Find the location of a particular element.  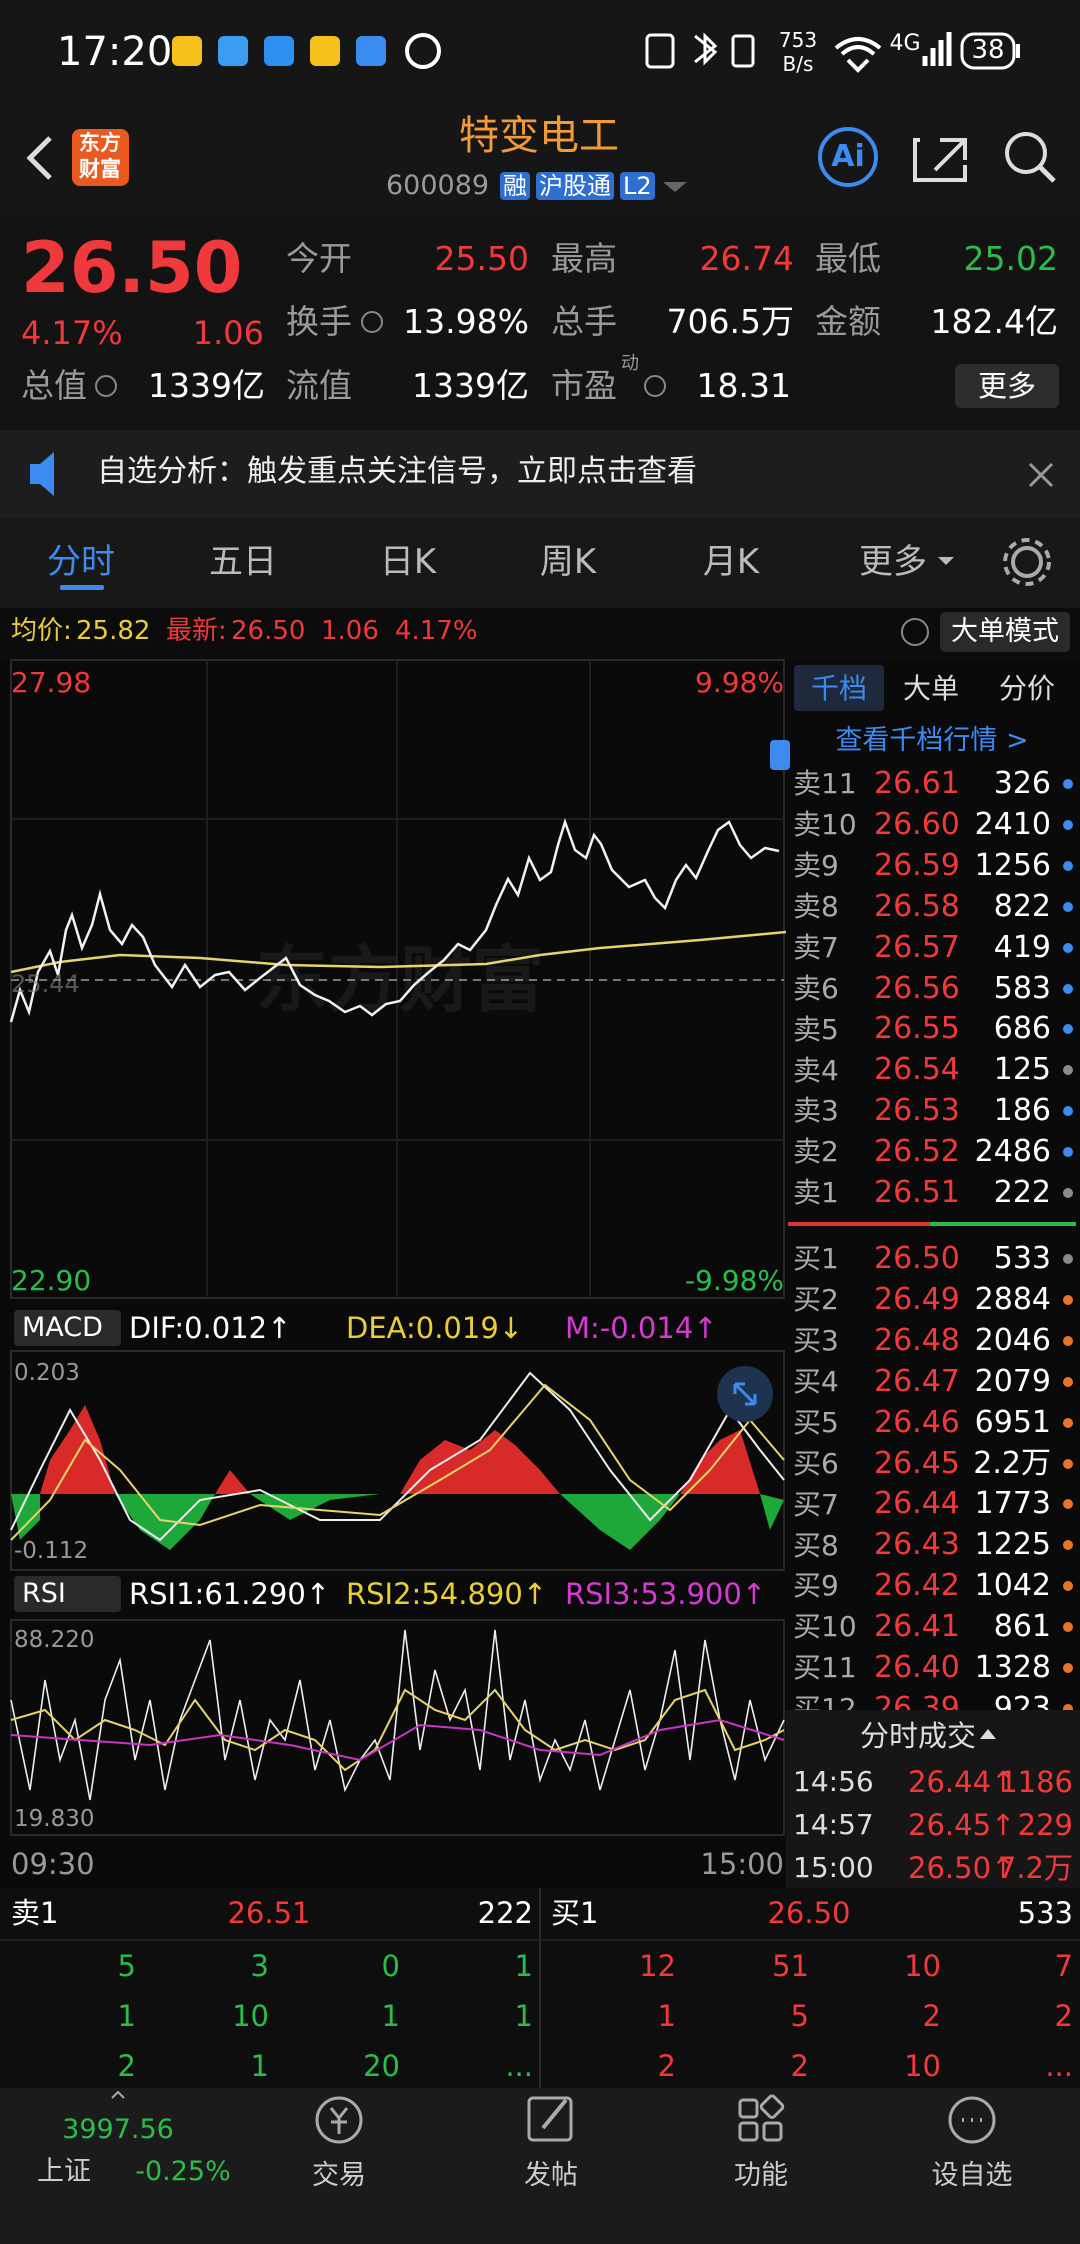

tab: 周K is located at coordinates (568, 561).